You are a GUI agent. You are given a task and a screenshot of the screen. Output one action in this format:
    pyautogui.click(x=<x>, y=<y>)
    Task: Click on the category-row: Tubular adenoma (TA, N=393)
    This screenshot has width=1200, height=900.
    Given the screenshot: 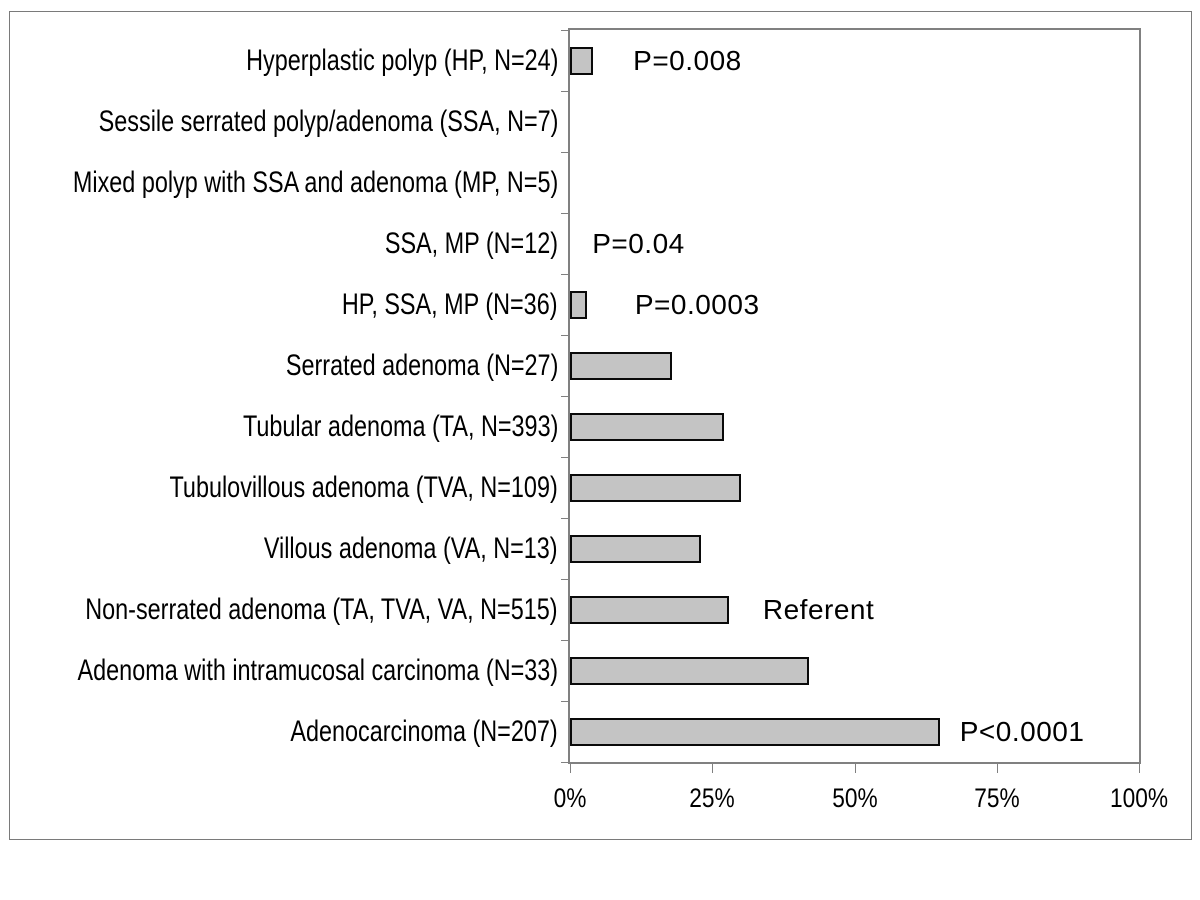 What is the action you would take?
    pyautogui.click(x=289, y=426)
    